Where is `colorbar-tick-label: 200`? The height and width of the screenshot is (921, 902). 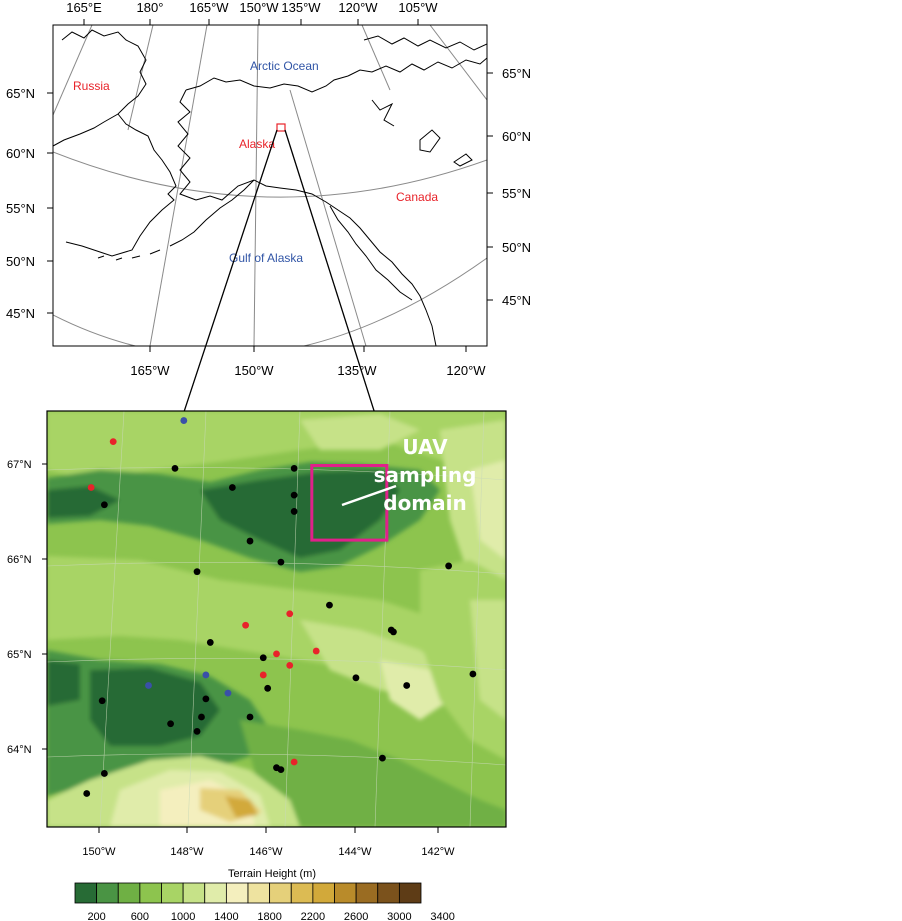 colorbar-tick-label: 200 is located at coordinates (96, 916).